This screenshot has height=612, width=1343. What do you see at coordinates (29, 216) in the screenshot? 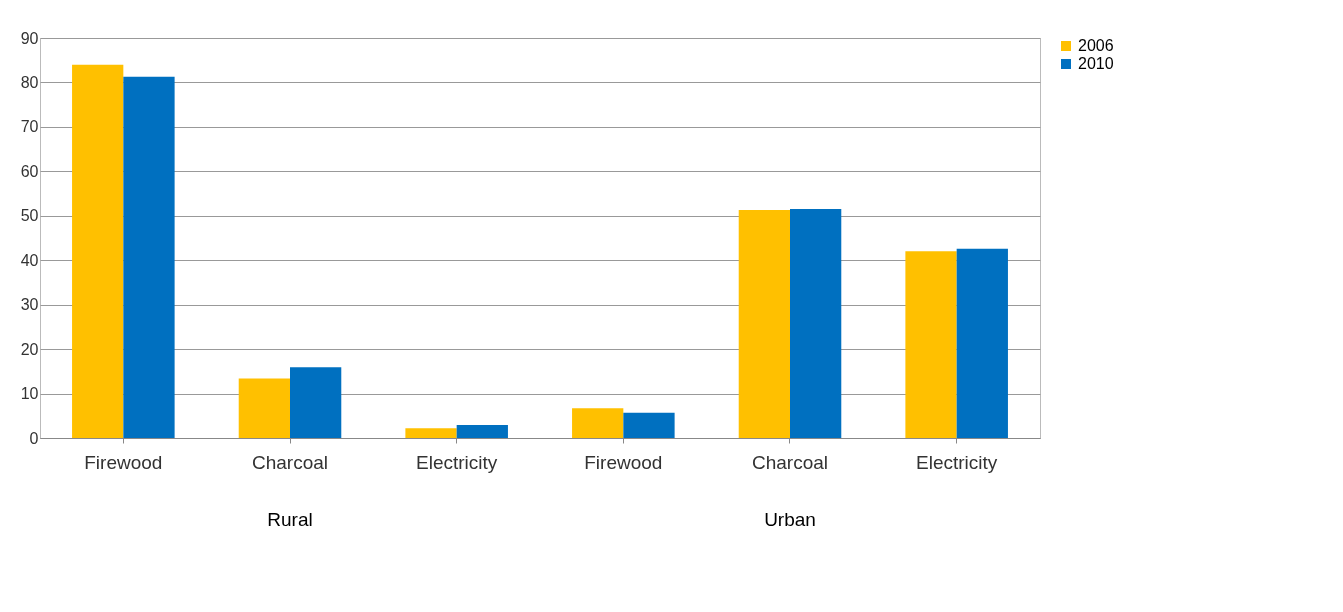
I see `y-tick-label: 50` at bounding box center [29, 216].